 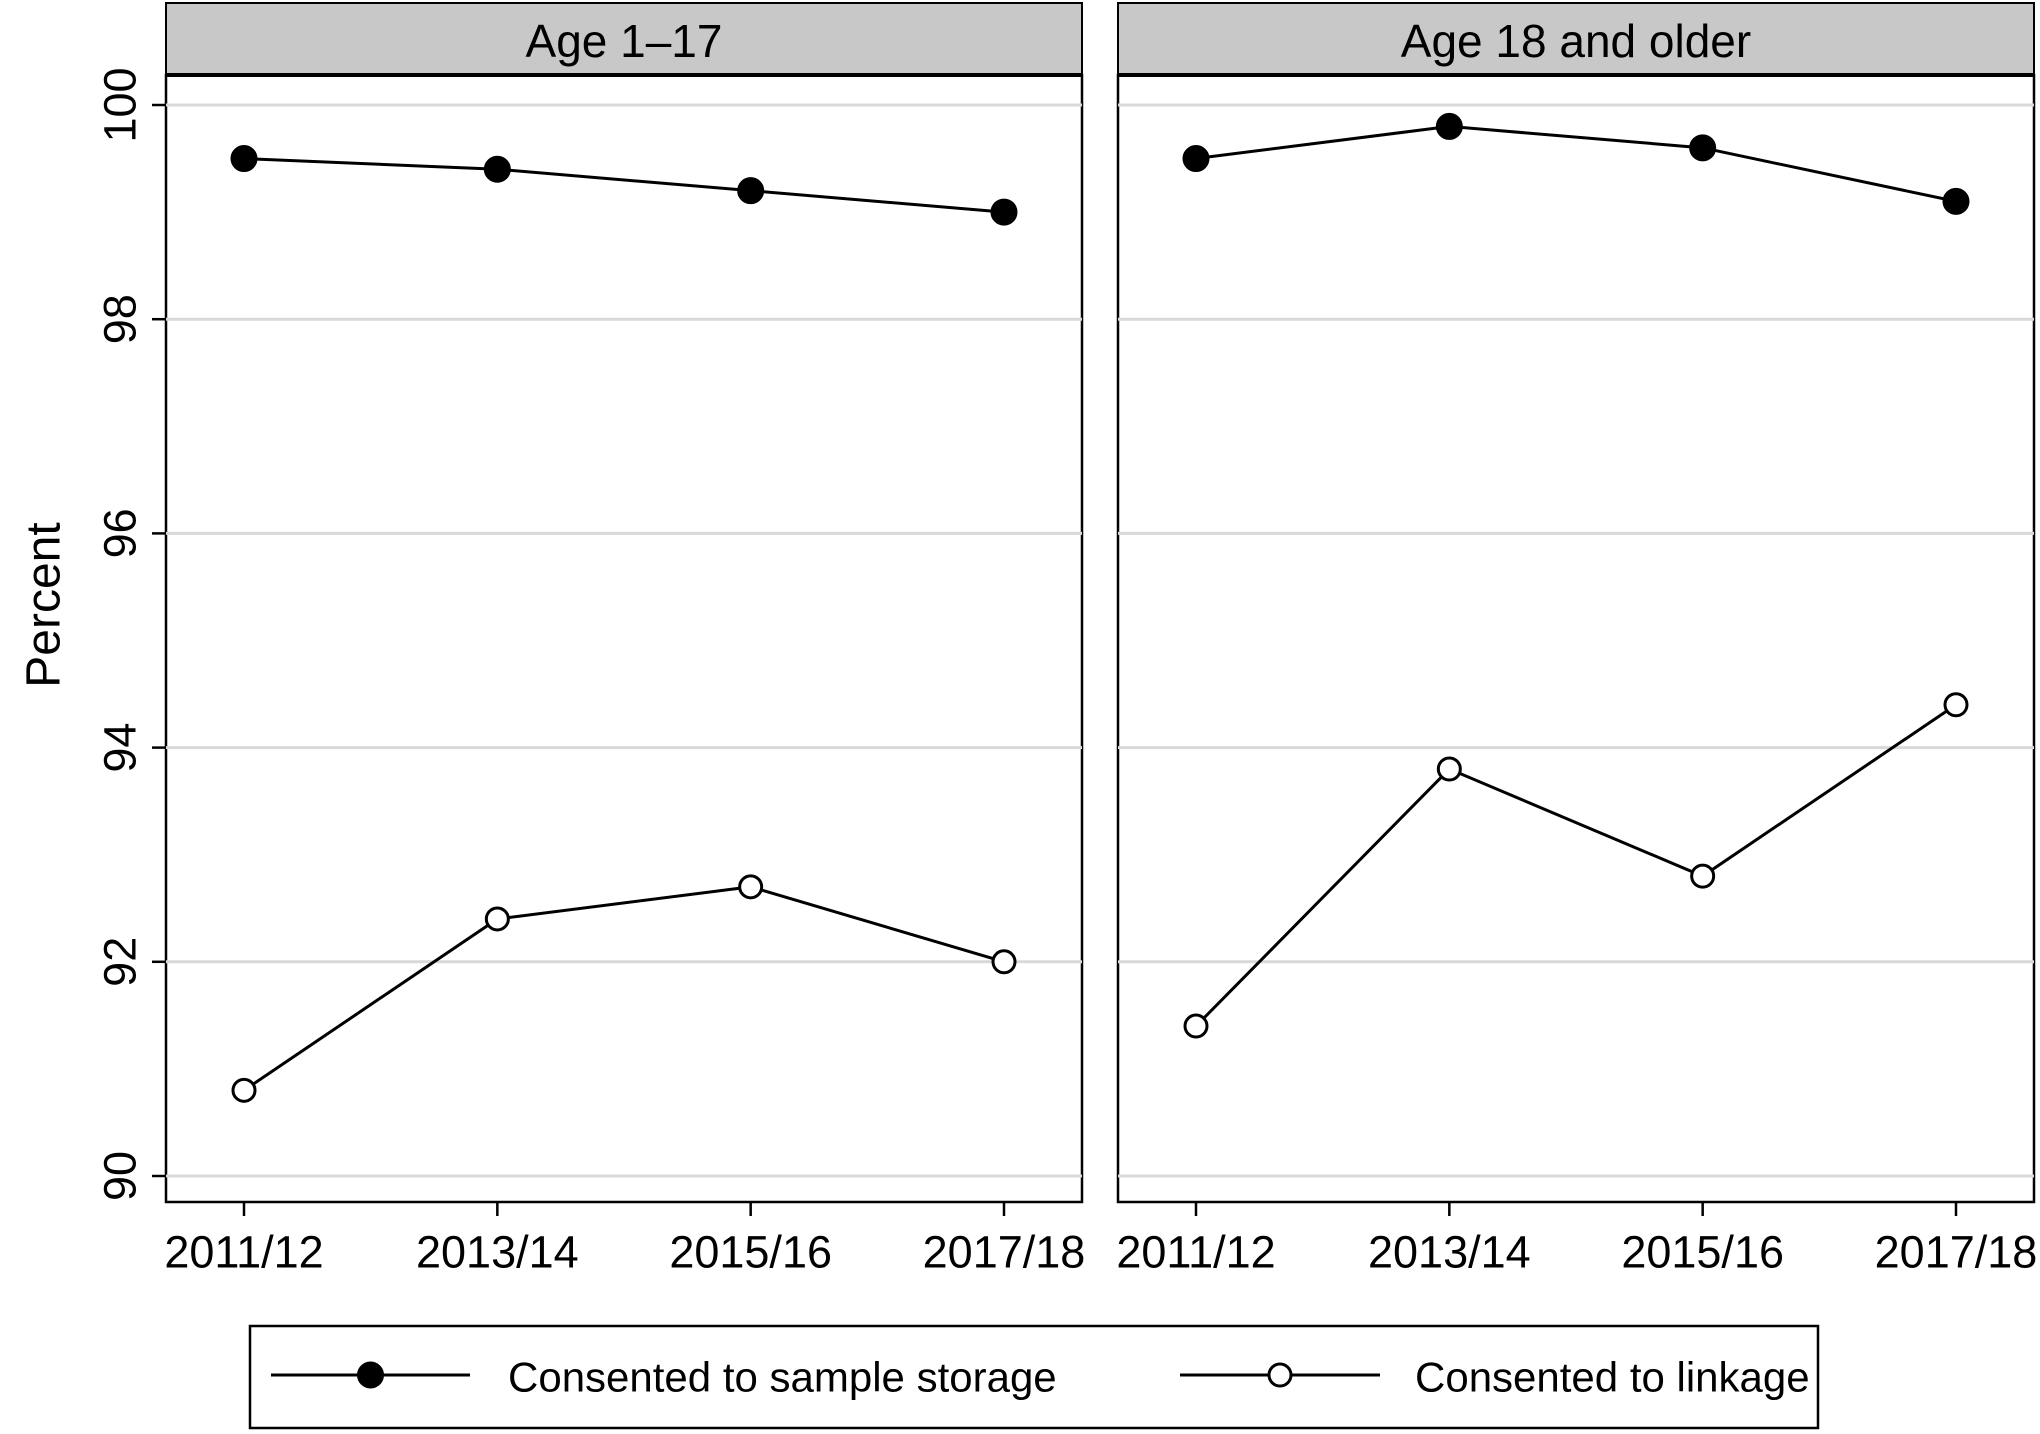 I want to click on y-tick-label: 94, so click(x=120, y=748).